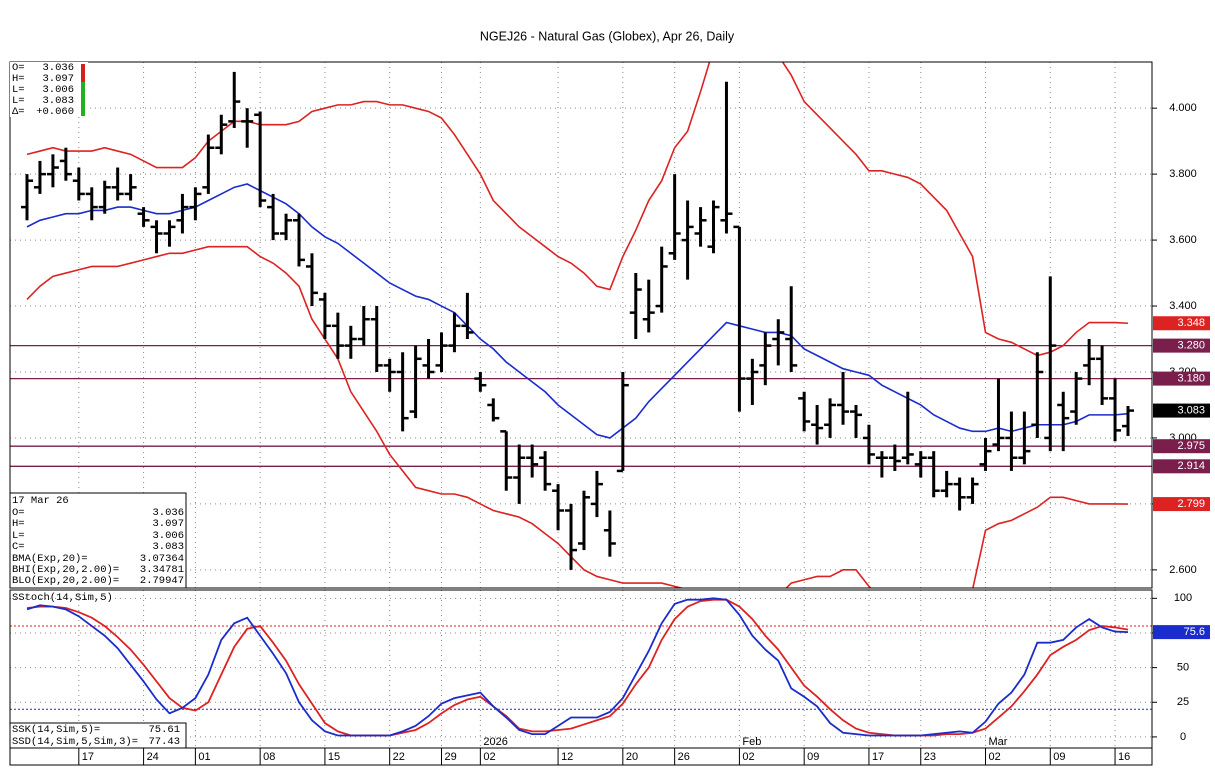 The image size is (1215, 772). Describe the element at coordinates (1183, 702) in the screenshot. I see `y-tick-label: 25` at that location.